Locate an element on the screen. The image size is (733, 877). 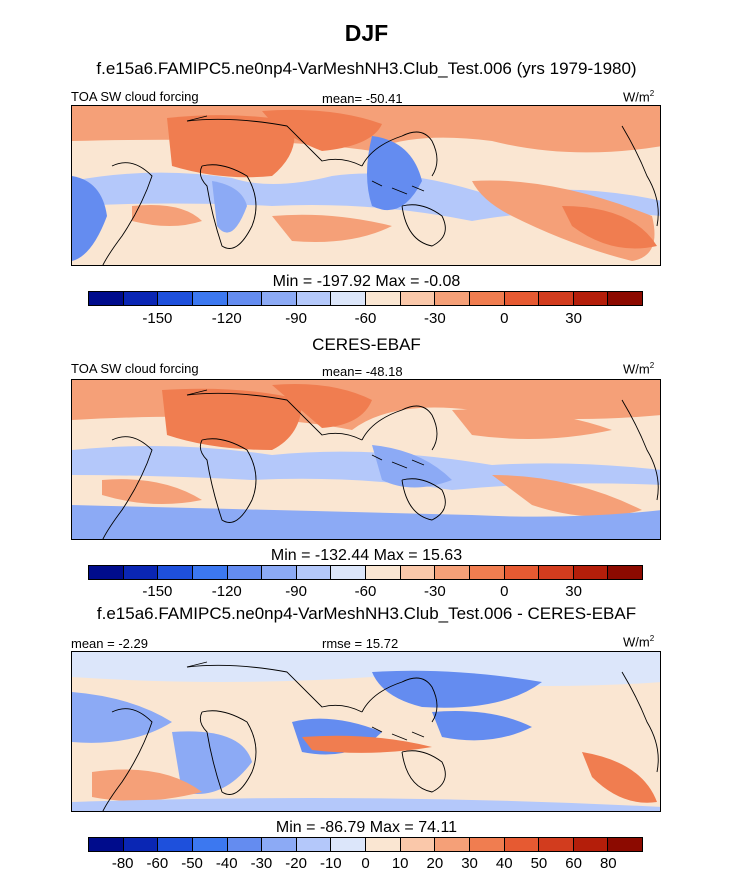
panel-1-map is located at coordinates (366, 185).